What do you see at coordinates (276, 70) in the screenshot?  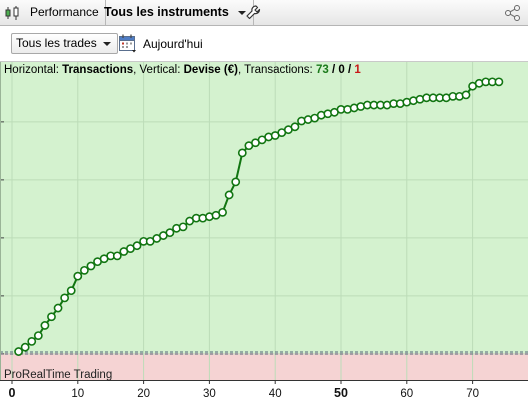 I see `transactions-label: , Transactions:` at bounding box center [276, 70].